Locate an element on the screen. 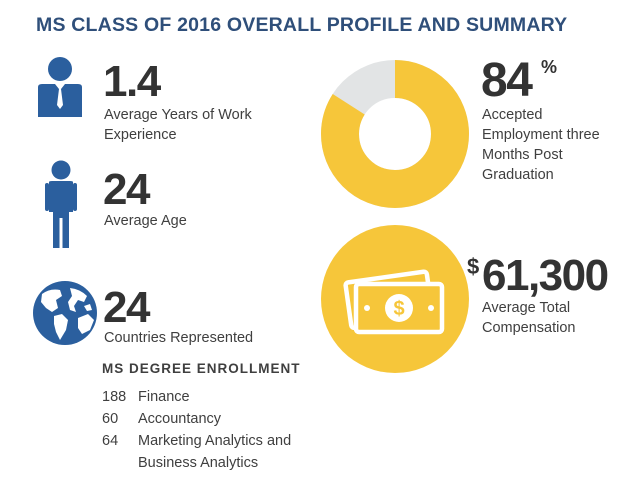 This screenshot has height=484, width=642. enrollment-count-accountancy: 60 is located at coordinates (110, 419).